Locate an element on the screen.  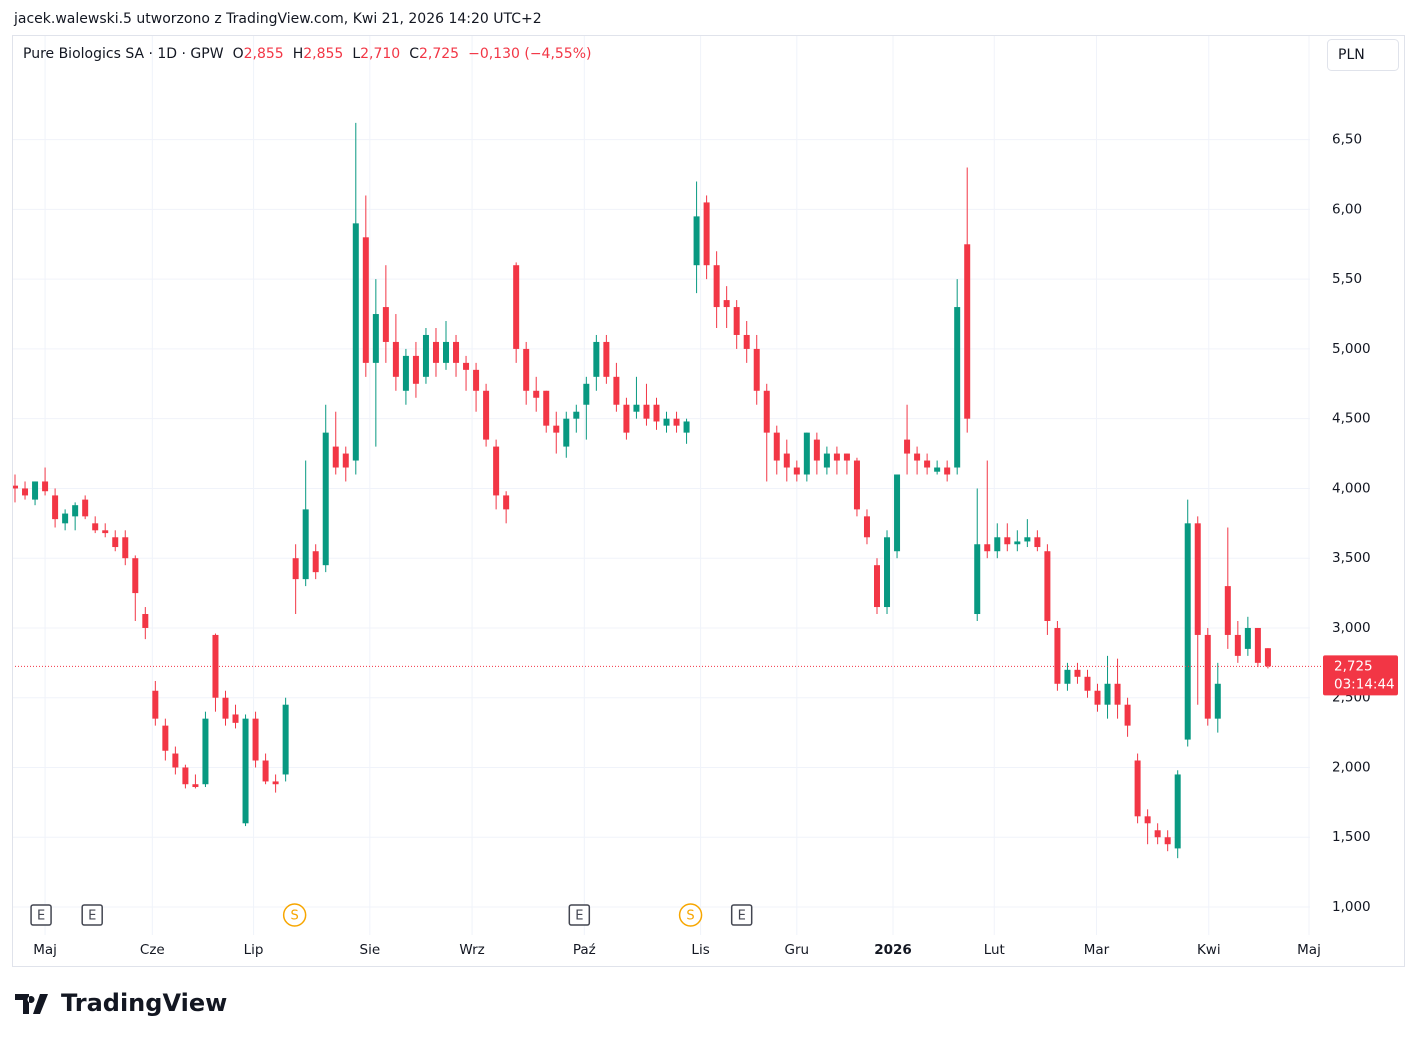
x-tick-label: Wrz is located at coordinates (471, 950).